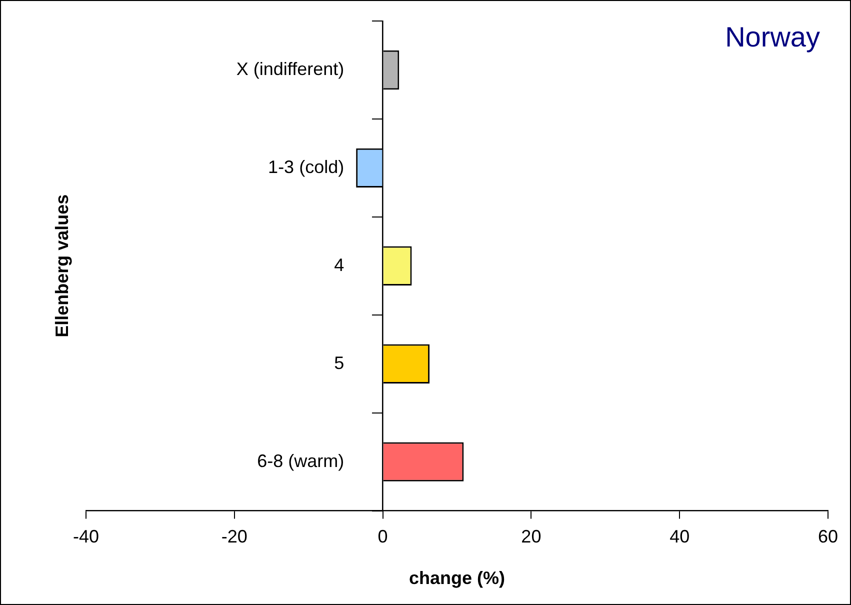 The height and width of the screenshot is (605, 851). What do you see at coordinates (531, 536) in the screenshot?
I see `x-tick-label: 20` at bounding box center [531, 536].